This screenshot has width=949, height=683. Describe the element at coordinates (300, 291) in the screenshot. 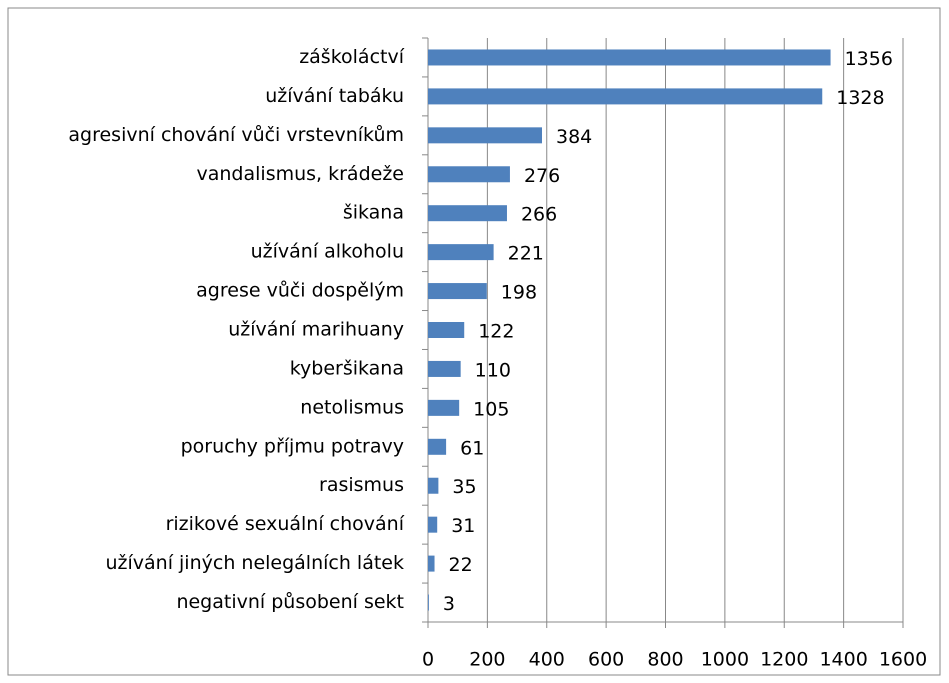

I see `y-tick-label: agrese vůči dospělým` at that location.